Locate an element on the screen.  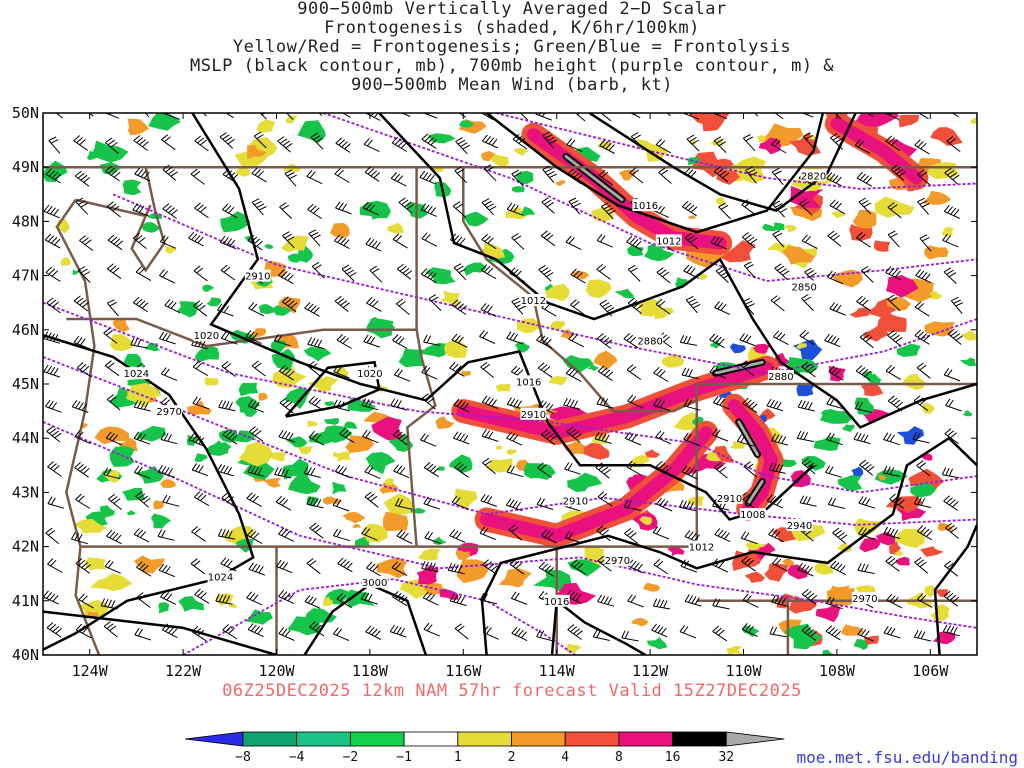
contour-label: 1012 is located at coordinates (668, 241).